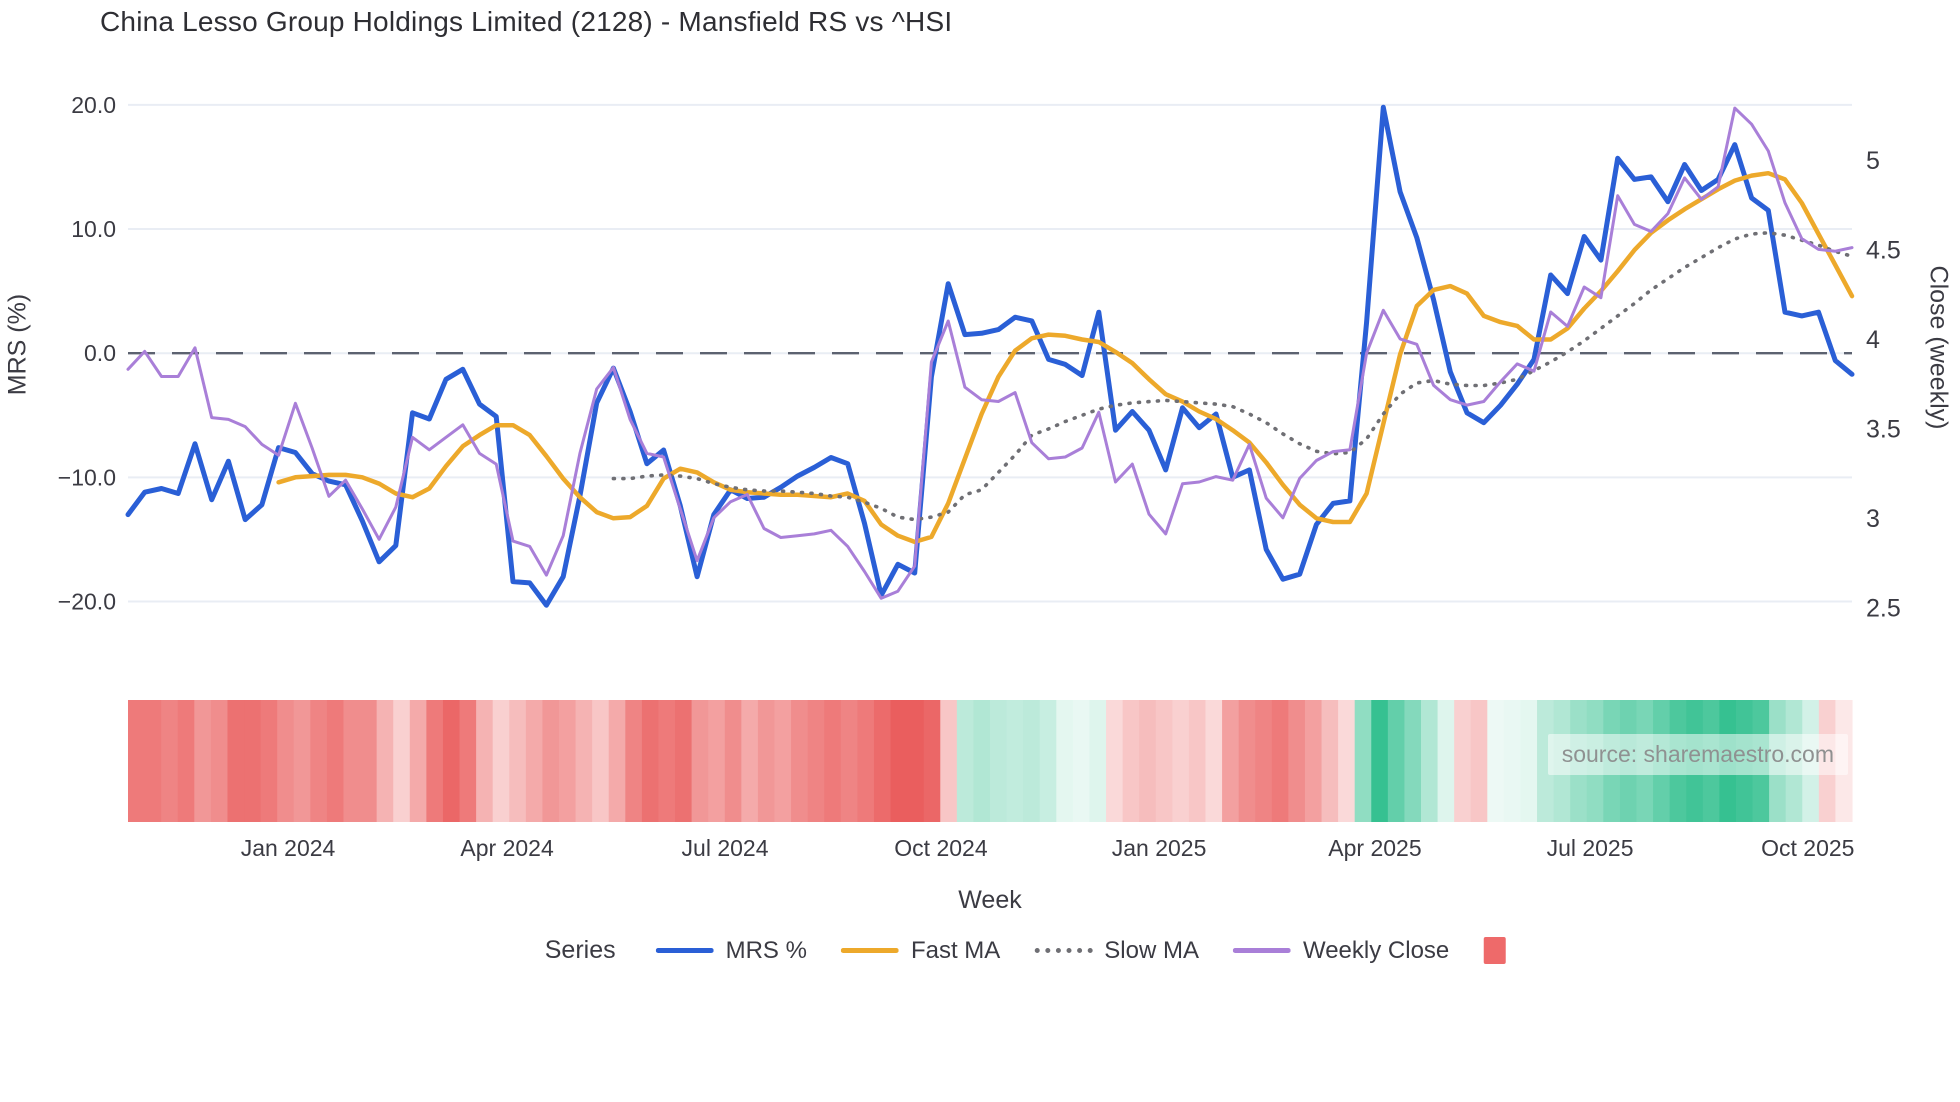 The height and width of the screenshot is (1102, 1960). I want to click on legend-item-weekly-close: Weekly Close, so click(1341, 950).